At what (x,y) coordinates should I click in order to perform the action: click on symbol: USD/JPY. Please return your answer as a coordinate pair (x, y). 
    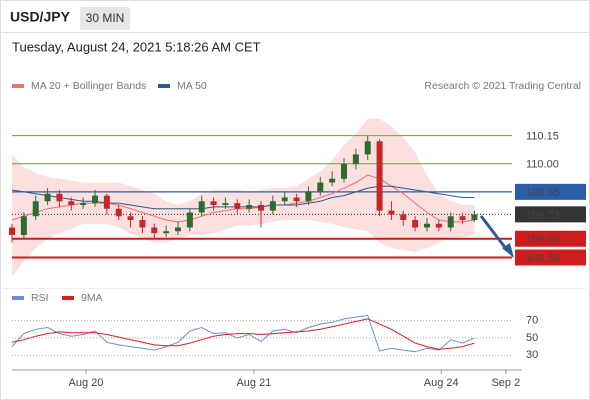
    Looking at the image, I should click on (40, 17).